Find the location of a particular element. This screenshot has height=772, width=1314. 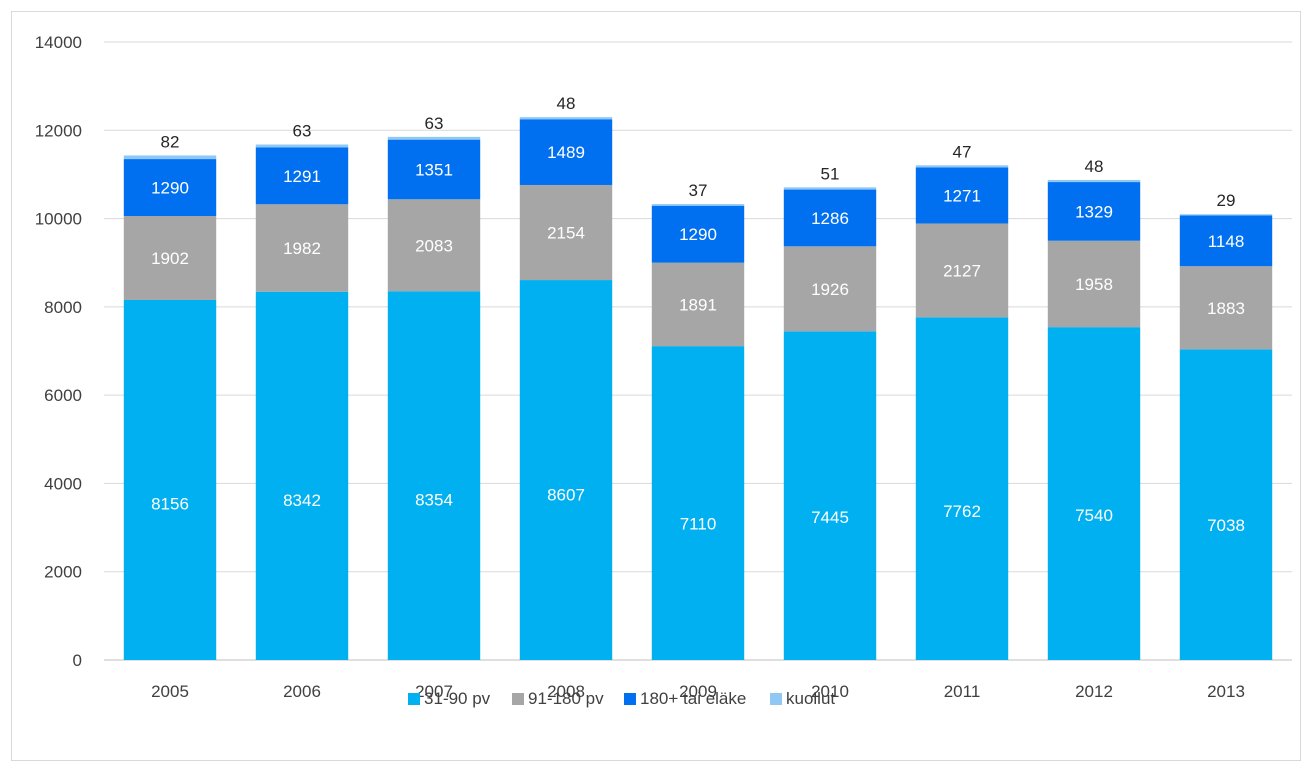

data-label: 2154 is located at coordinates (566, 233).